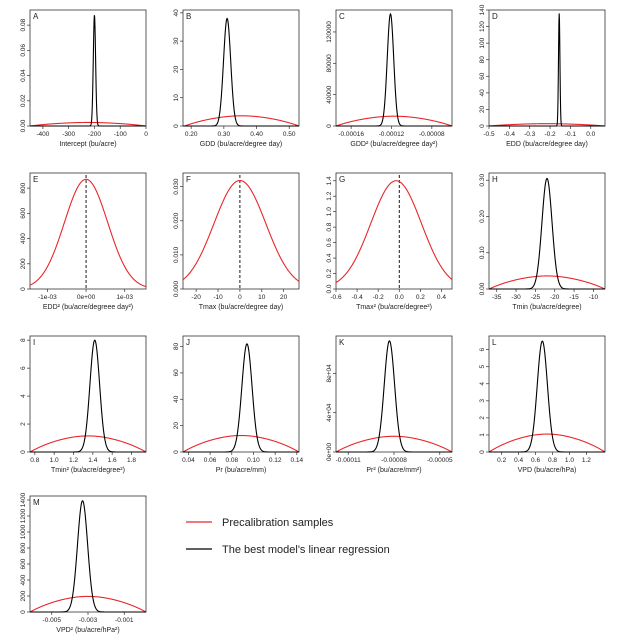 This screenshot has height=641, width=624. What do you see at coordinates (188, 460) in the screenshot?
I see `x-tick-label: 0.04` at bounding box center [188, 460].